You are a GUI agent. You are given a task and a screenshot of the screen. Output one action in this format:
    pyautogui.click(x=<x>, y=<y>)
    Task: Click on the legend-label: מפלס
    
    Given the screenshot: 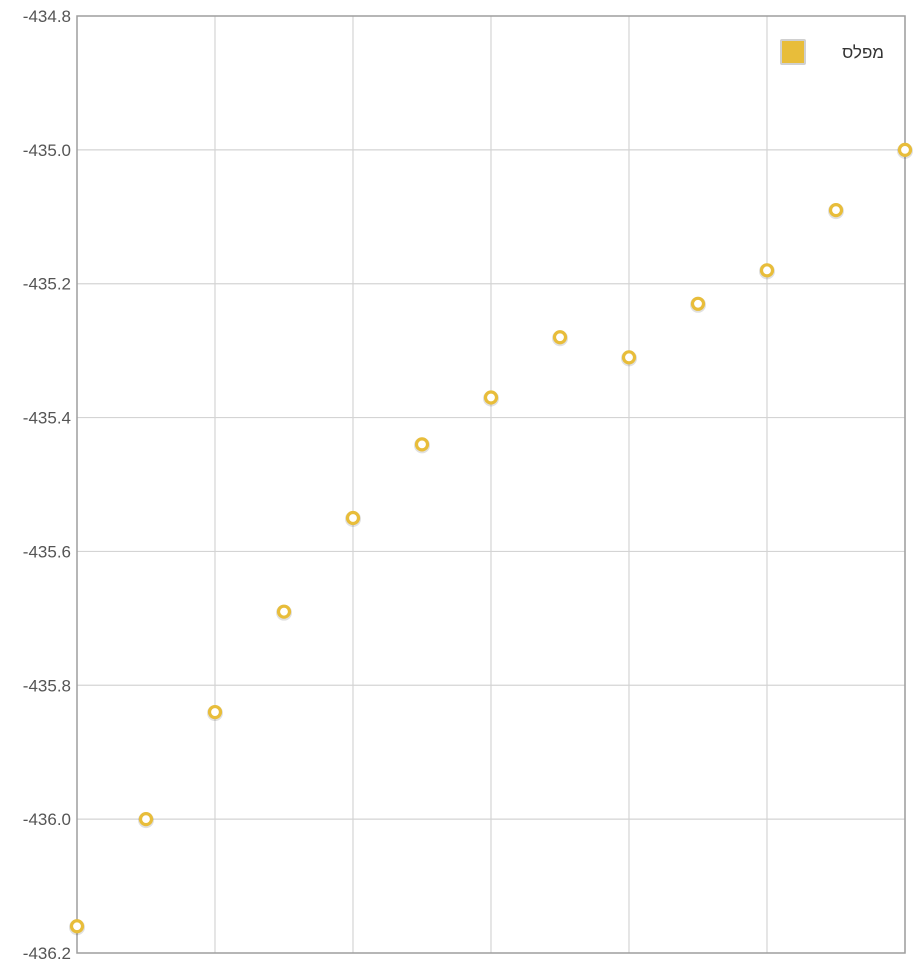 What is the action you would take?
    pyautogui.click(x=863, y=52)
    